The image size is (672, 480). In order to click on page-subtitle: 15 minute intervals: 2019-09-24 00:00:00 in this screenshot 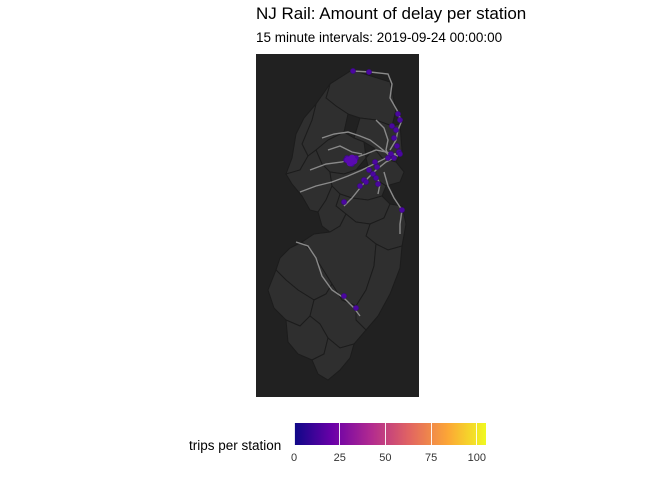, I will do `click(379, 37)`.